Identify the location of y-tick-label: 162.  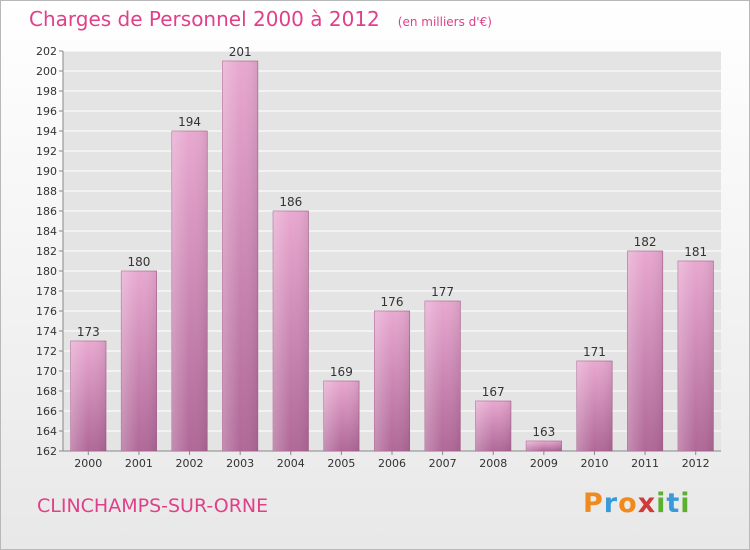
(46, 451).